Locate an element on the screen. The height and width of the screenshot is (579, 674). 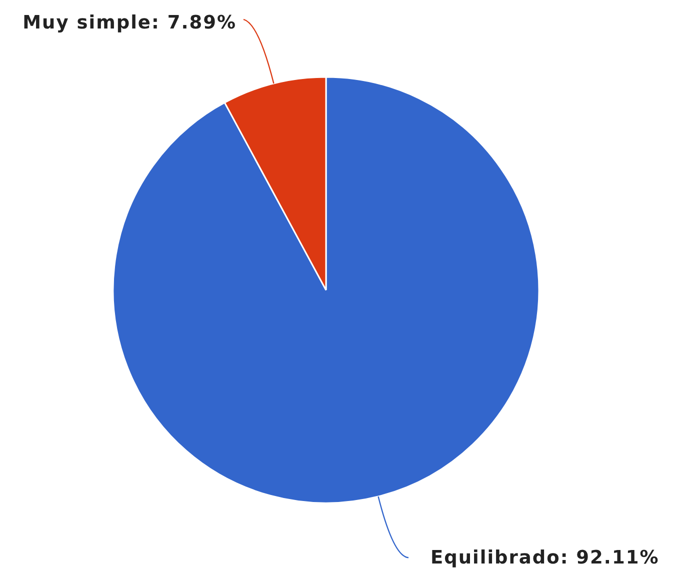
slice-label: Equilibrado: 92.11% is located at coordinates (545, 558).